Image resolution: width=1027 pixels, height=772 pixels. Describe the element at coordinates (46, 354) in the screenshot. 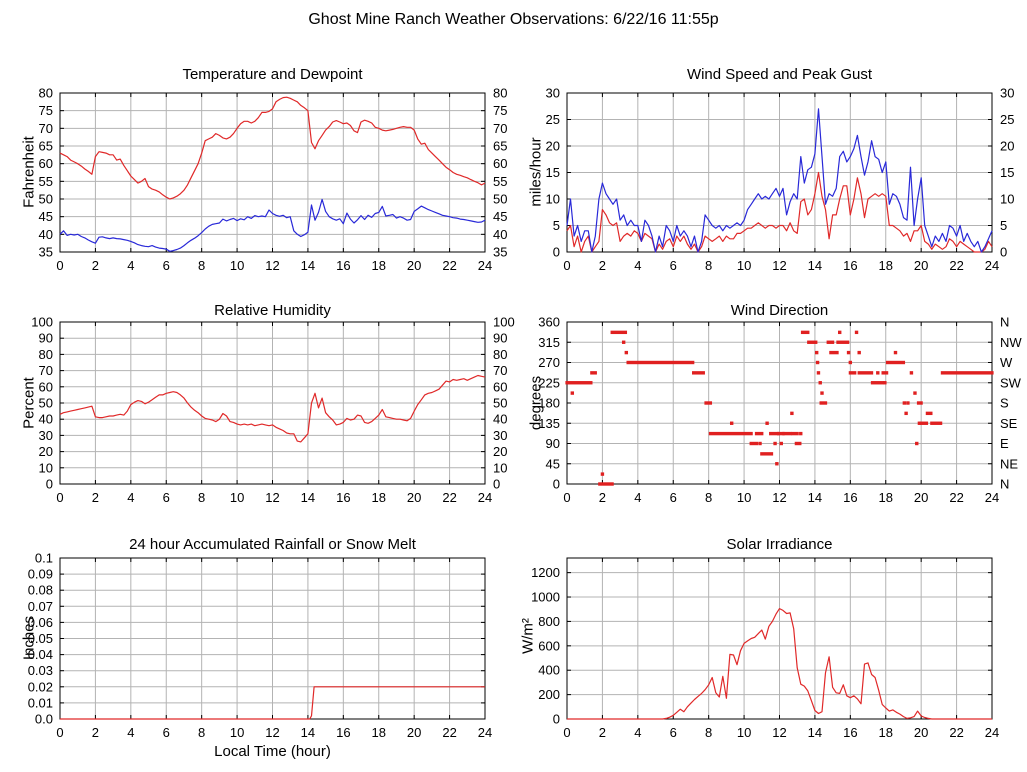

I see `y-tick-label: 80` at that location.